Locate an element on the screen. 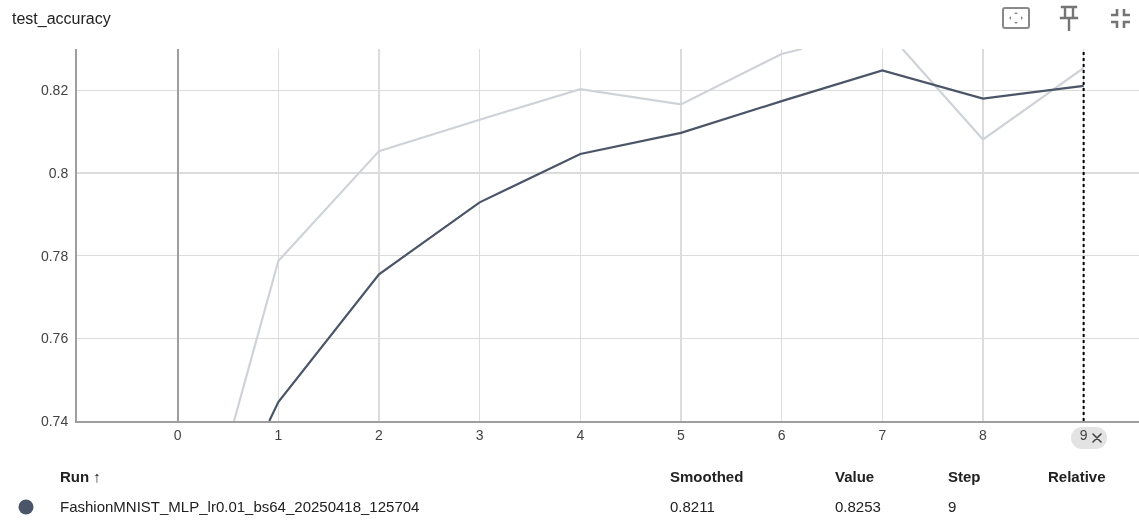  y-tick-label: 0.74 is located at coordinates (54, 420).